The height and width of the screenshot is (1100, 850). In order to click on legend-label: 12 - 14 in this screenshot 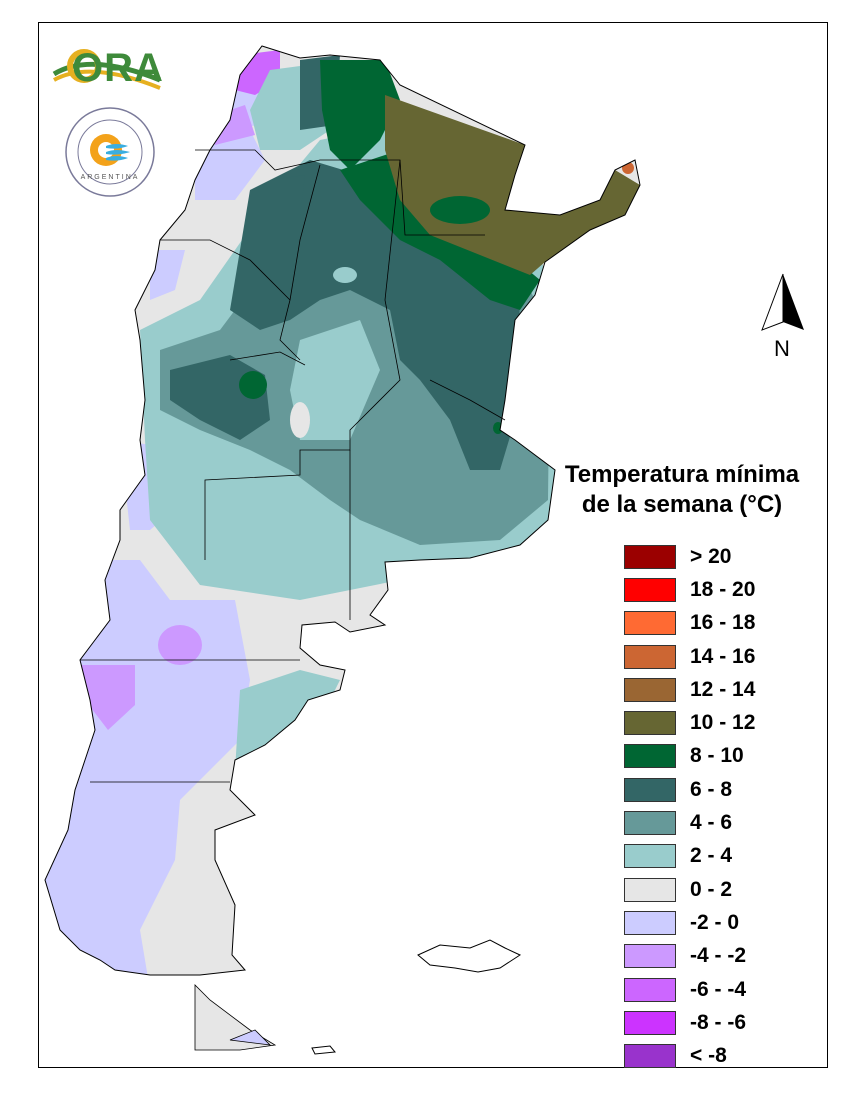, I will do `click(723, 689)`.